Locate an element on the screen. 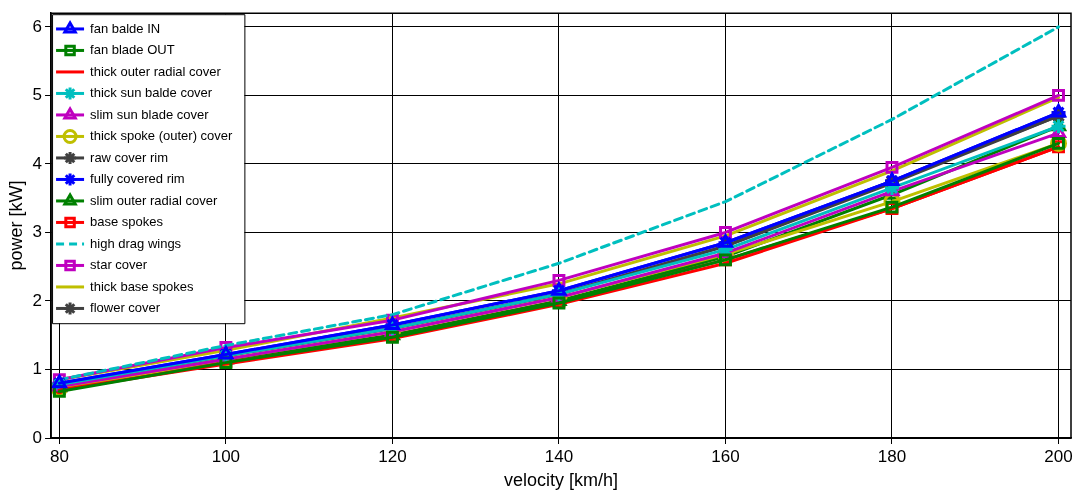 The image size is (1081, 494). y-axis-title: power [kW] is located at coordinates (15, 225).